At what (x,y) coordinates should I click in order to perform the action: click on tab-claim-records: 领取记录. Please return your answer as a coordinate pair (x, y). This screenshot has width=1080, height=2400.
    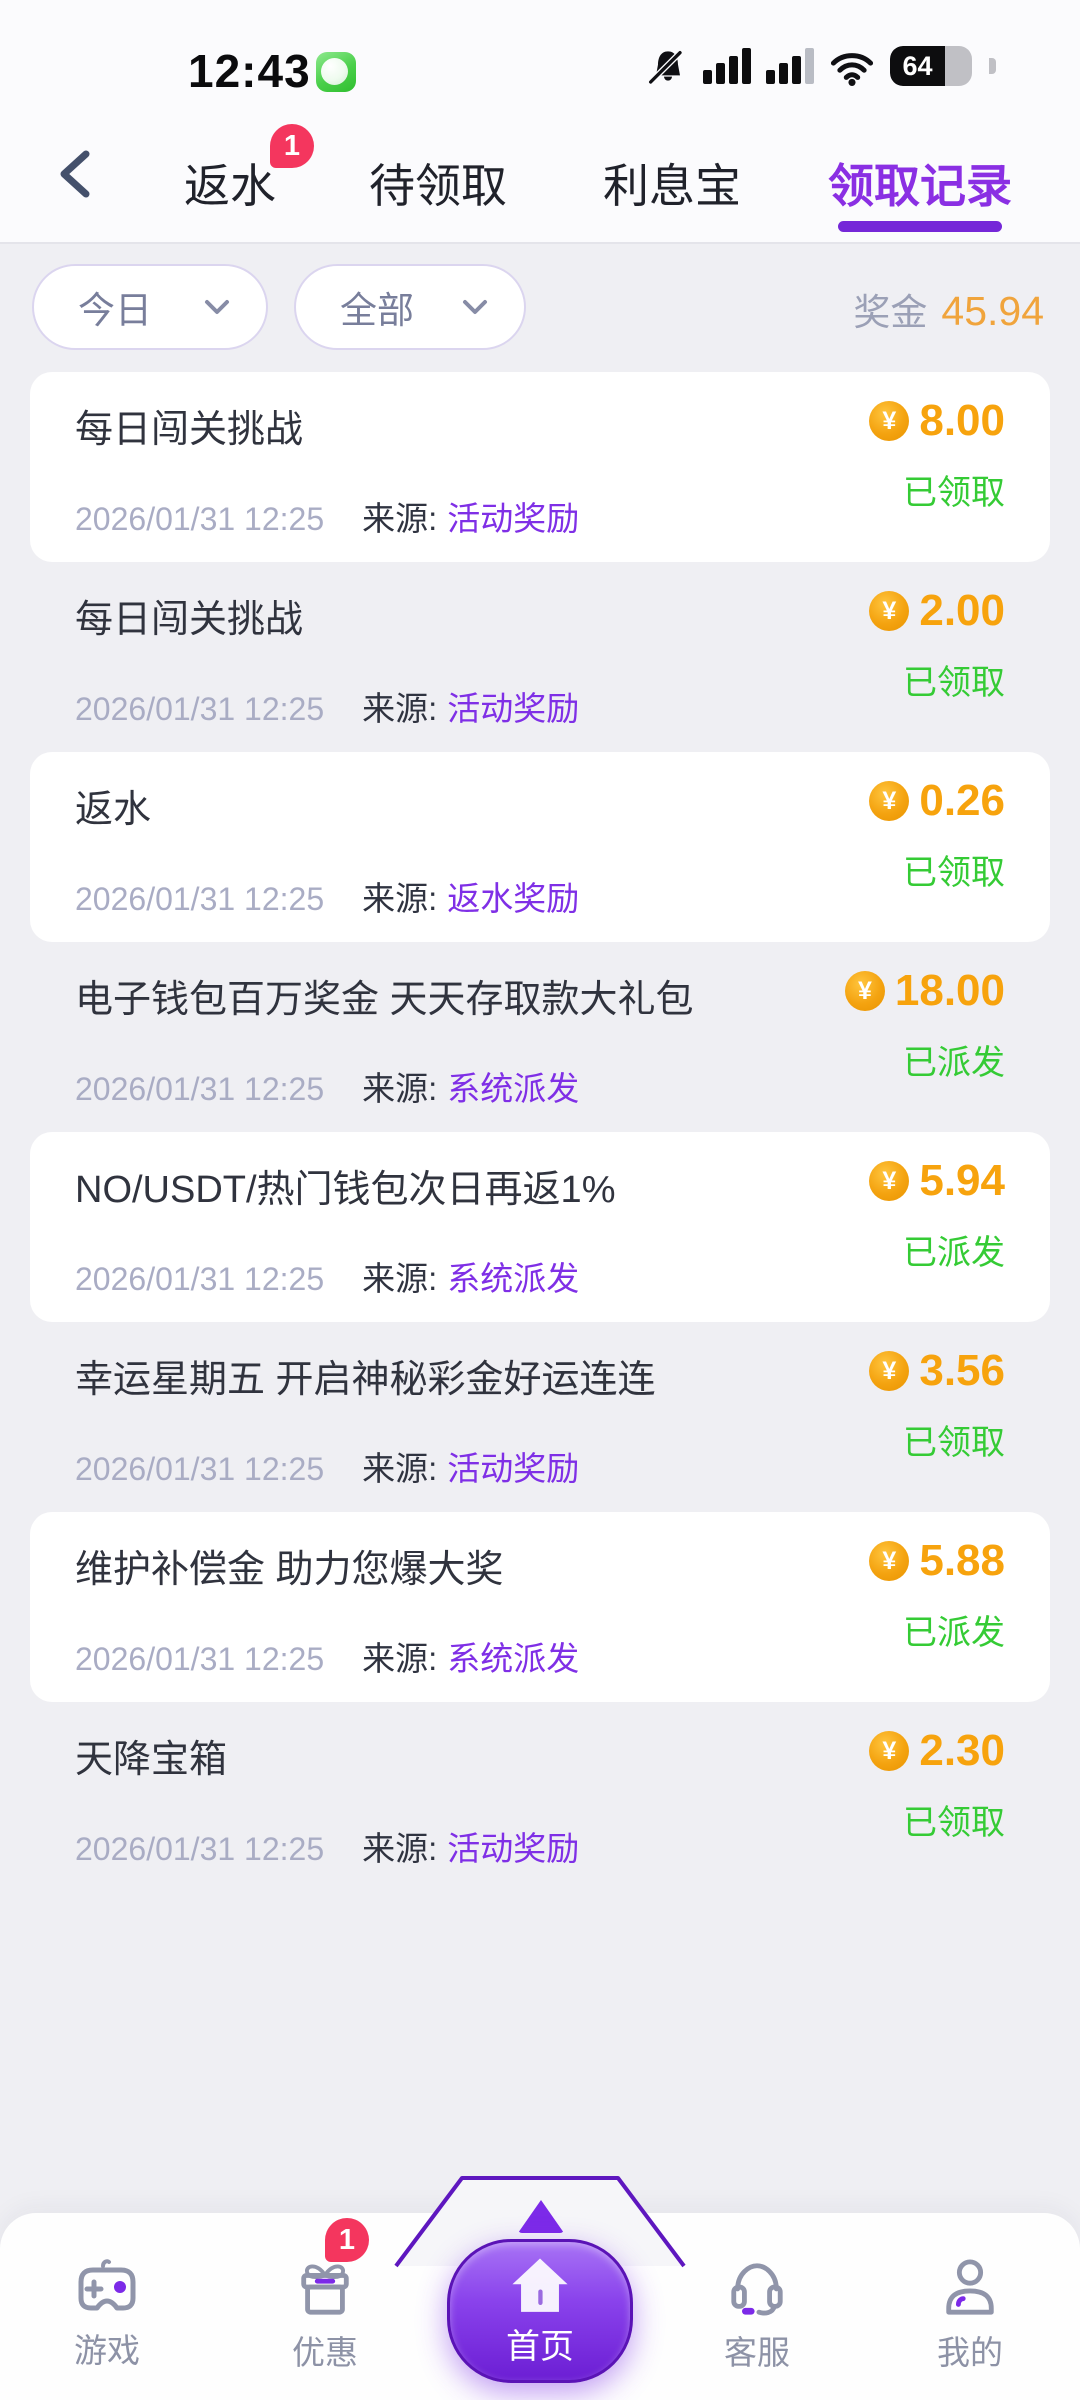
    Looking at the image, I should click on (920, 186).